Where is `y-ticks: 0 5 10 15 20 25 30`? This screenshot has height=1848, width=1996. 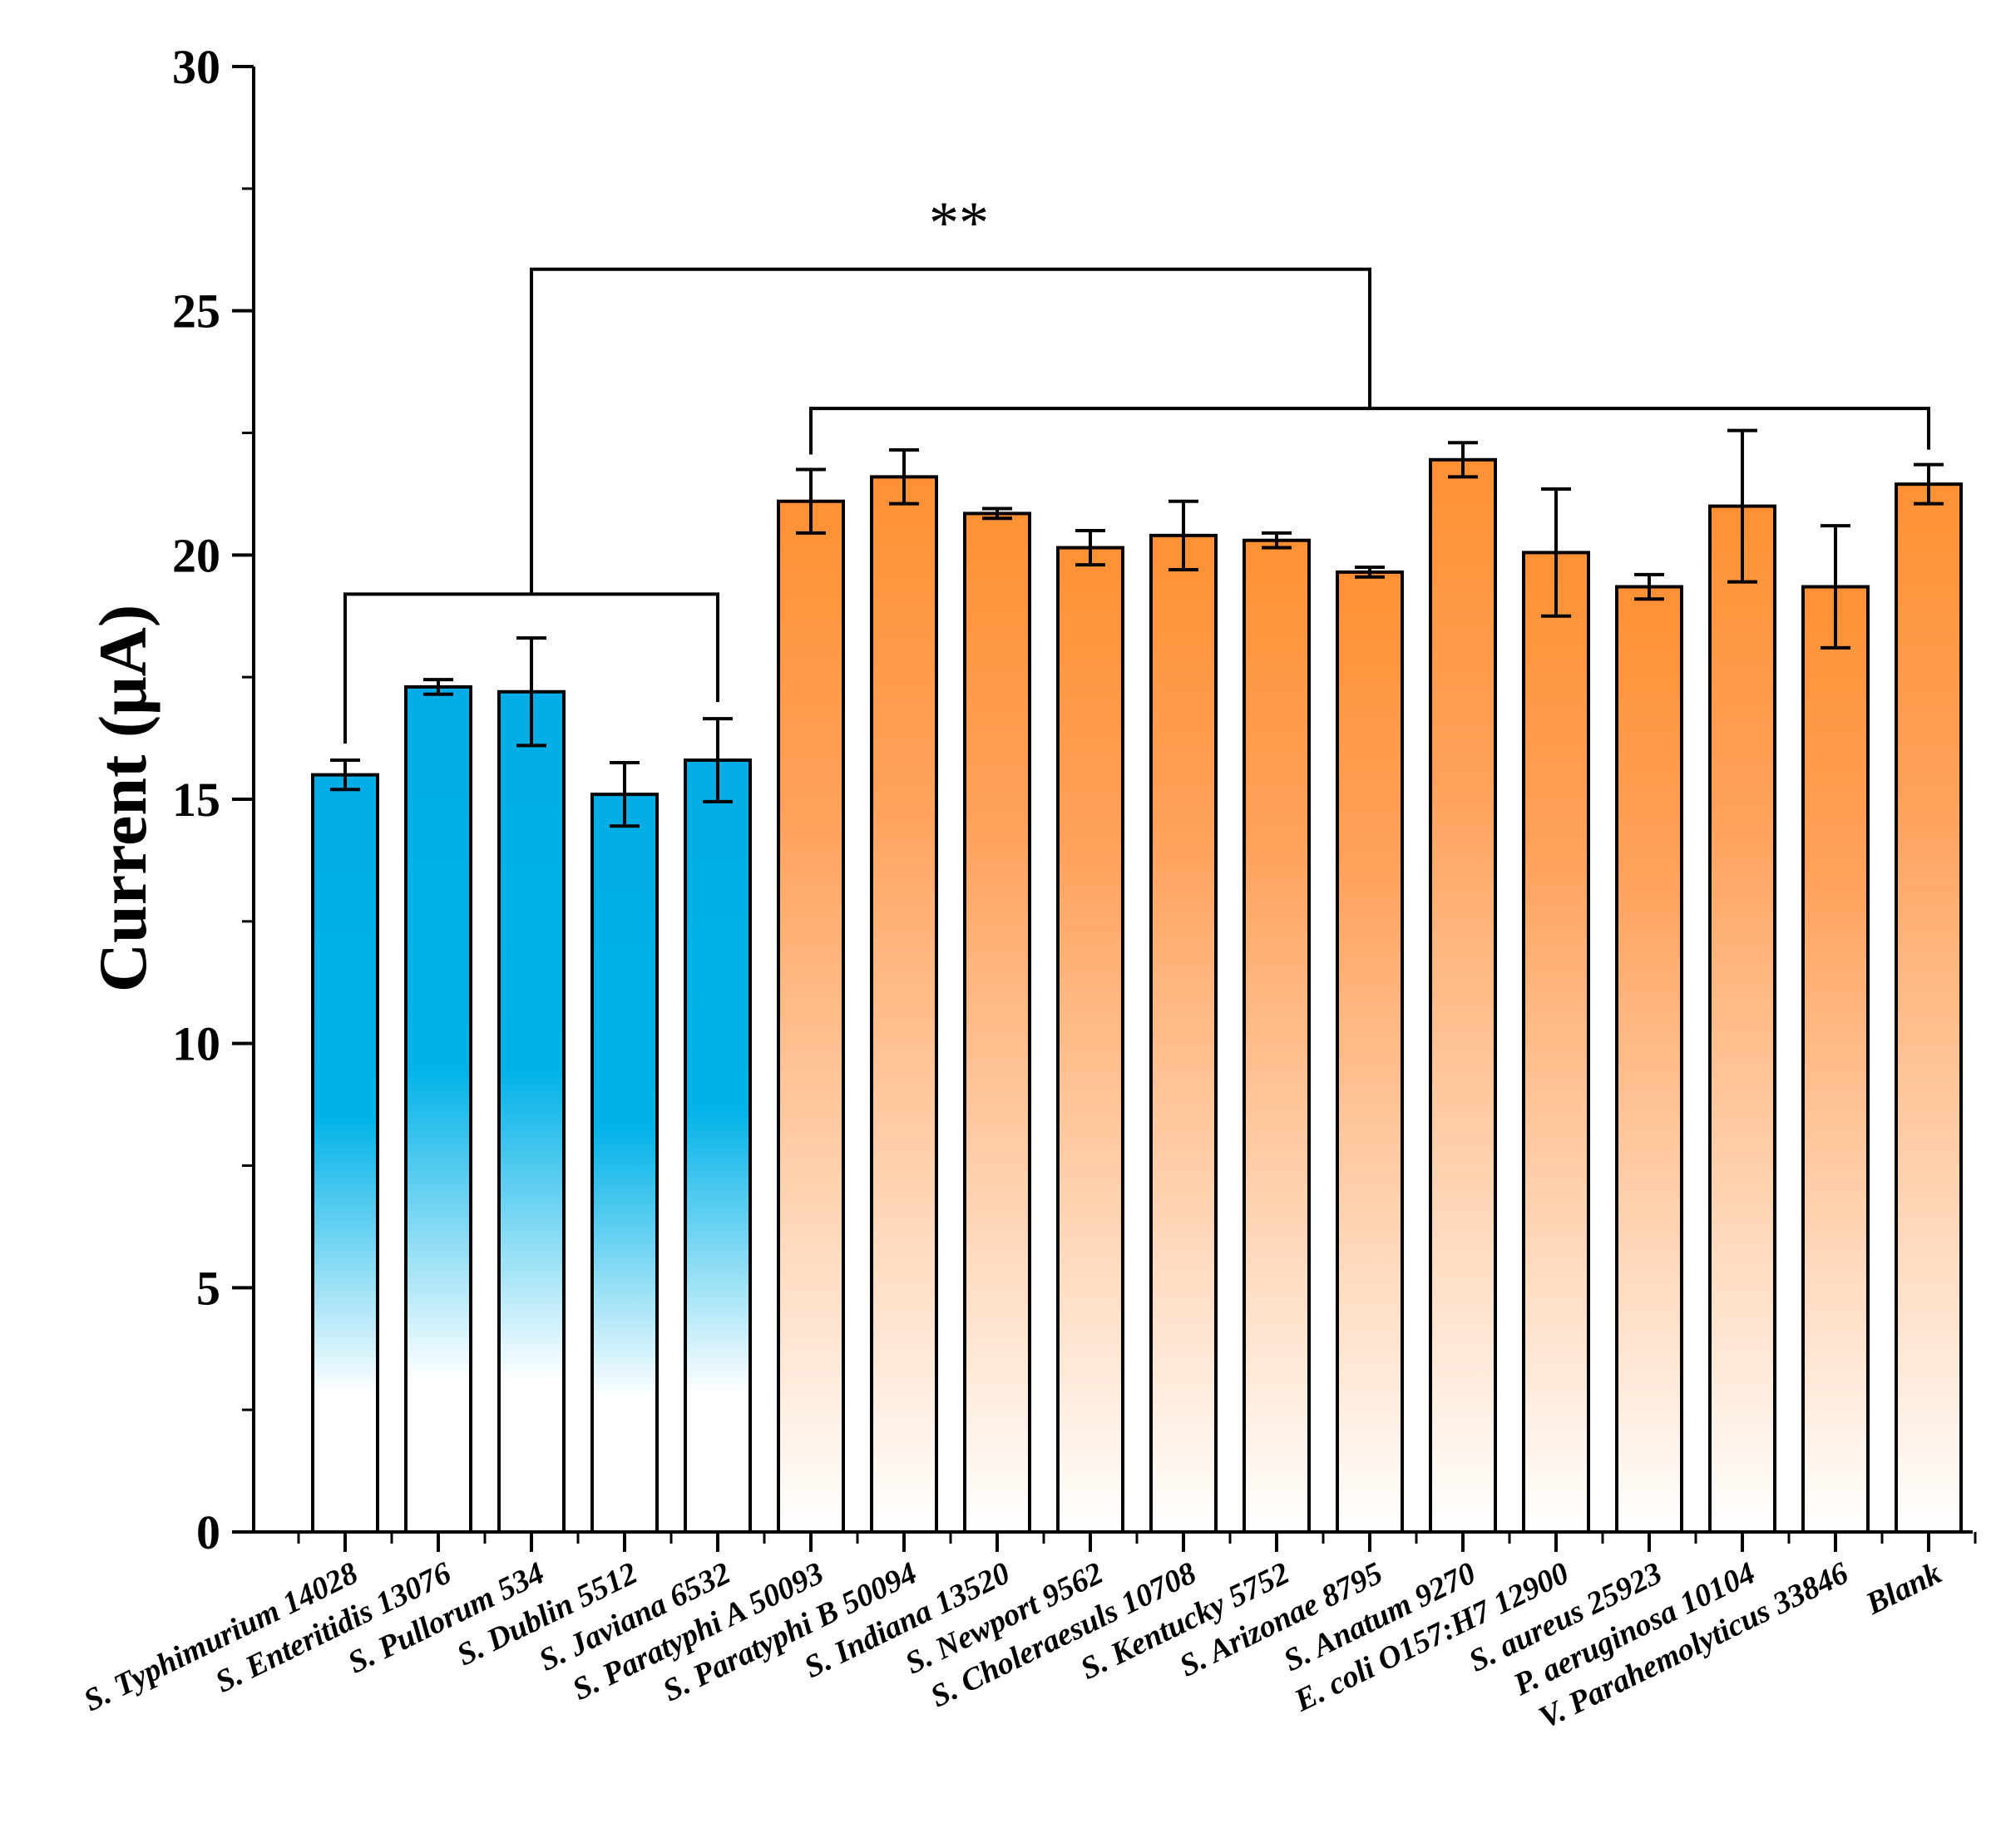
y-ticks: 0 5 10 15 20 25 30 is located at coordinates (213, 799).